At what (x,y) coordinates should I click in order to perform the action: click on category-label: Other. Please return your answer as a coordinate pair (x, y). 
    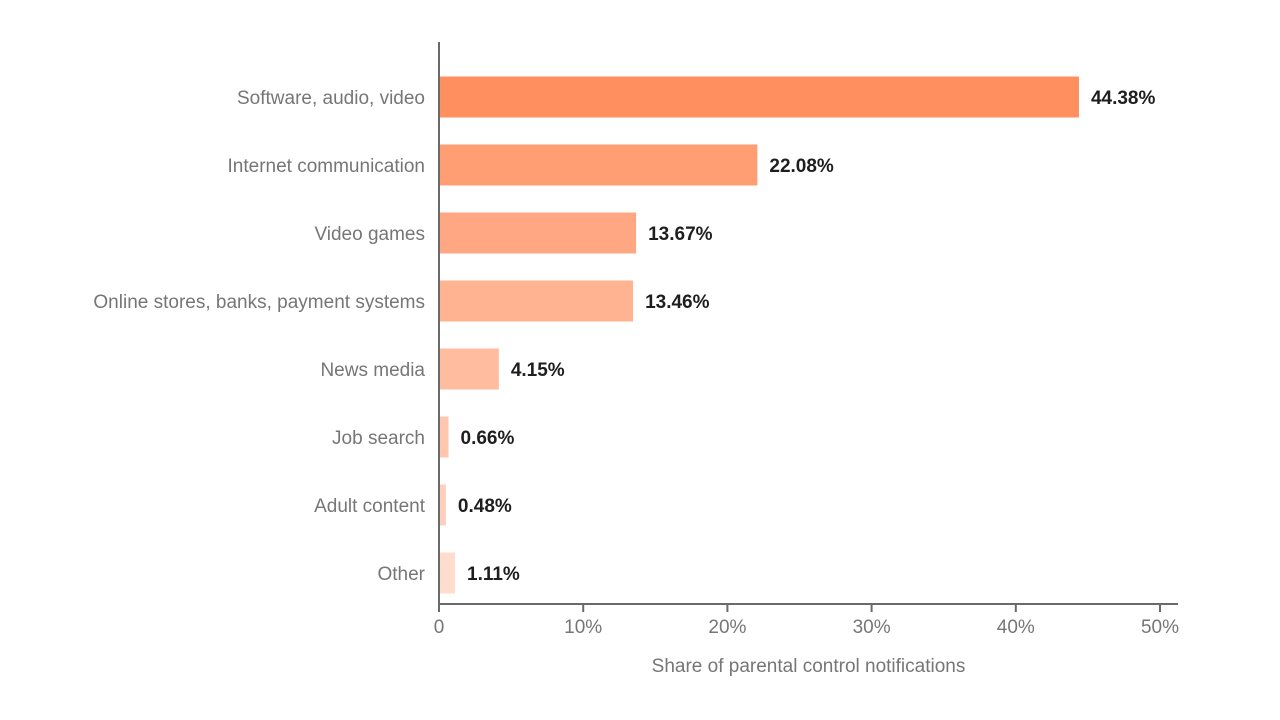
    Looking at the image, I should click on (401, 574).